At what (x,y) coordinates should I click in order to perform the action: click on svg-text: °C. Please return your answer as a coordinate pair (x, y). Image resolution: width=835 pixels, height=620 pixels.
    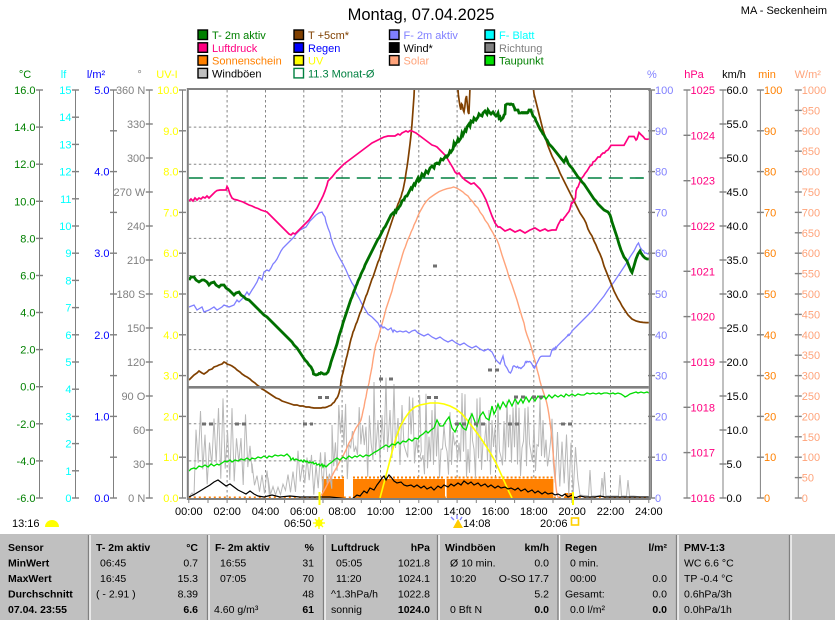
    Looking at the image, I should click on (25, 75).